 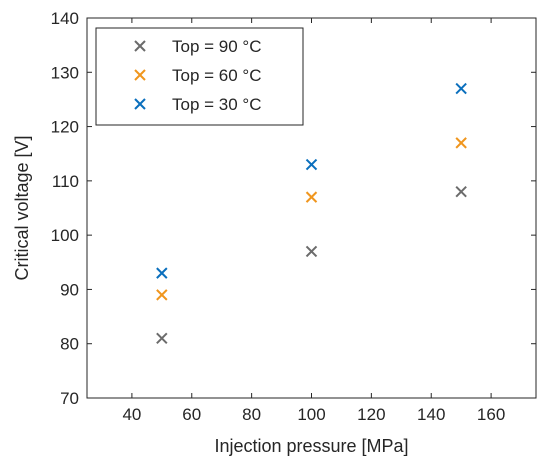 What do you see at coordinates (65, 18) in the screenshot?
I see `y-tick-label: 140` at bounding box center [65, 18].